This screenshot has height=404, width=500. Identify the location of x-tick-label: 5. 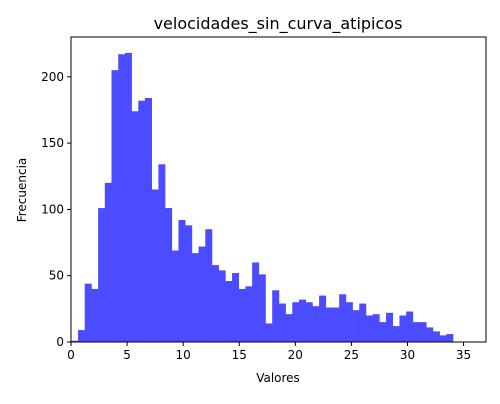
(127, 355).